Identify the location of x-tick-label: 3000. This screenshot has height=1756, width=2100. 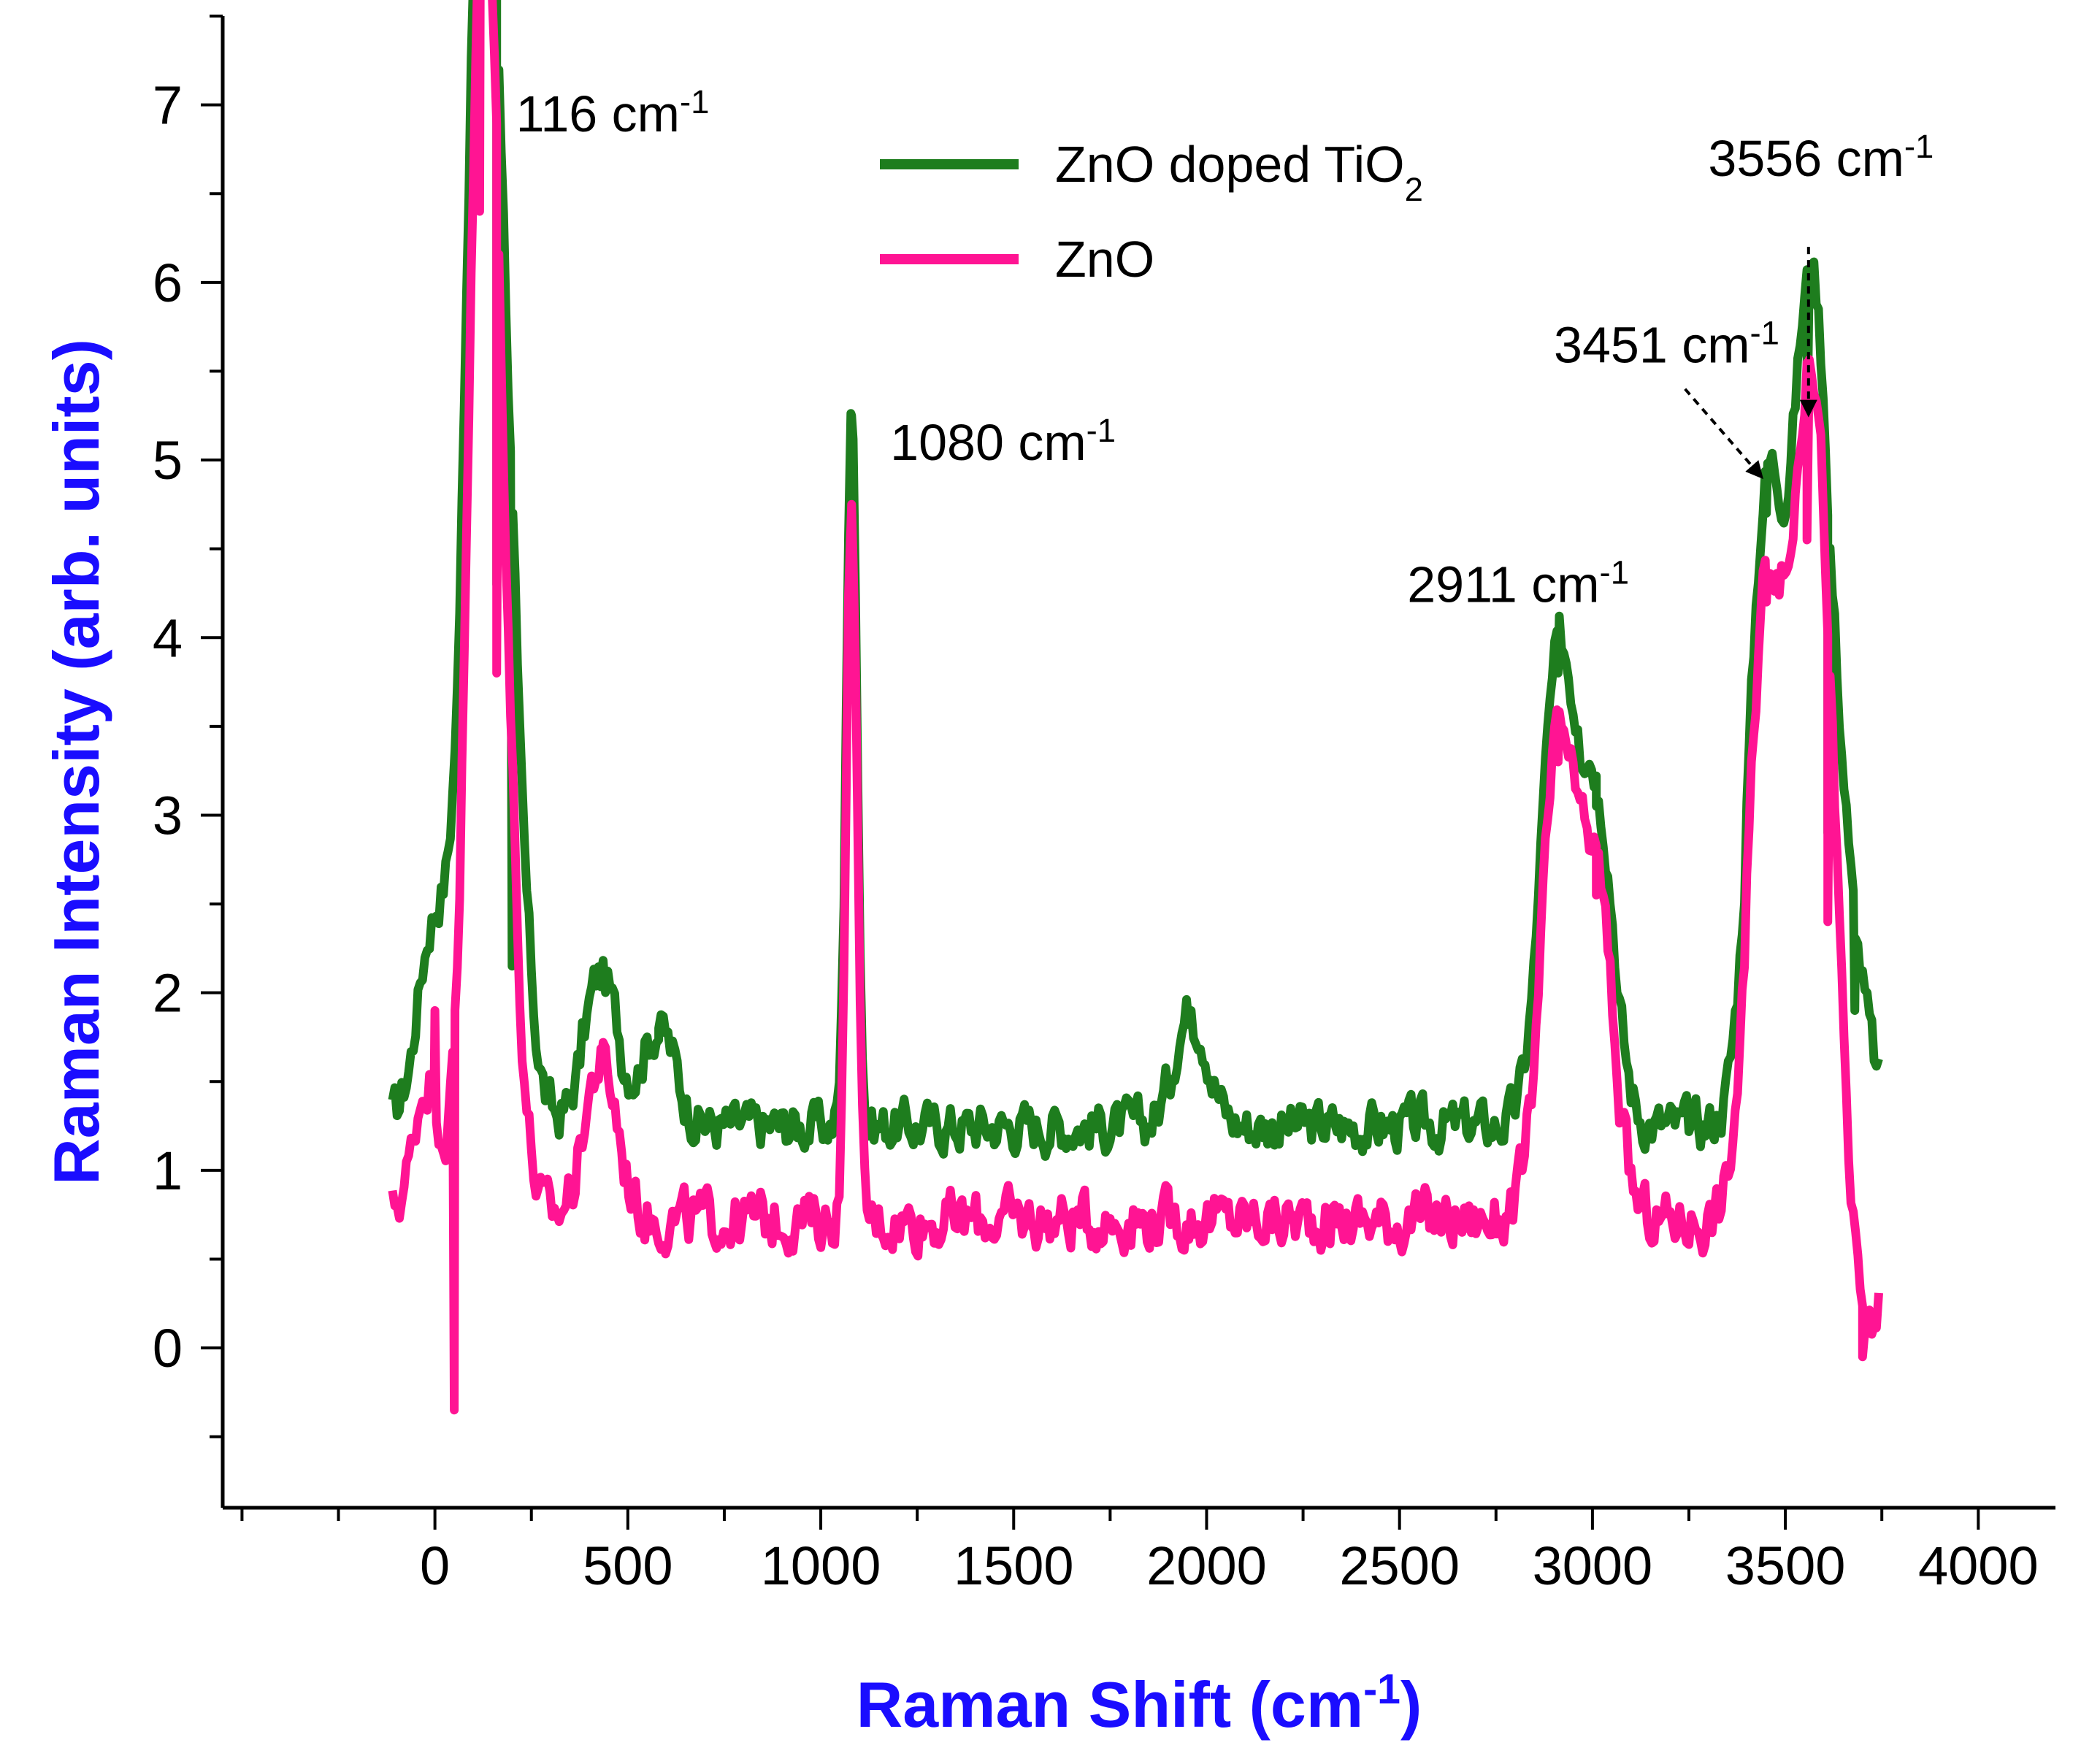
(1593, 1566).